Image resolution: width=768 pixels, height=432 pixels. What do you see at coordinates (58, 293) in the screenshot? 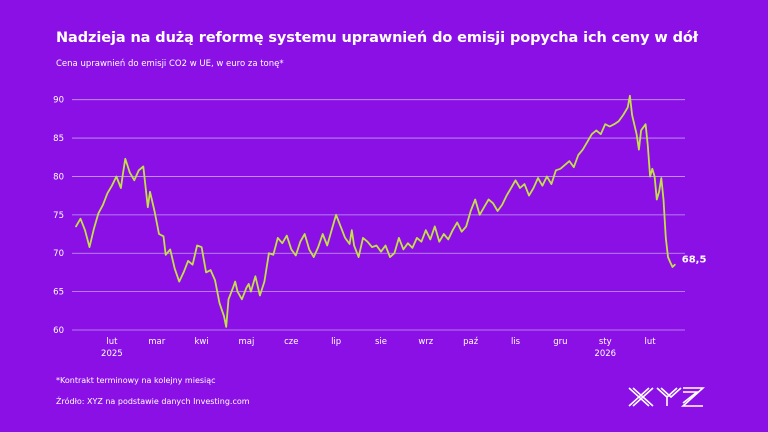
I see `y-tick-label: 65` at bounding box center [58, 293].